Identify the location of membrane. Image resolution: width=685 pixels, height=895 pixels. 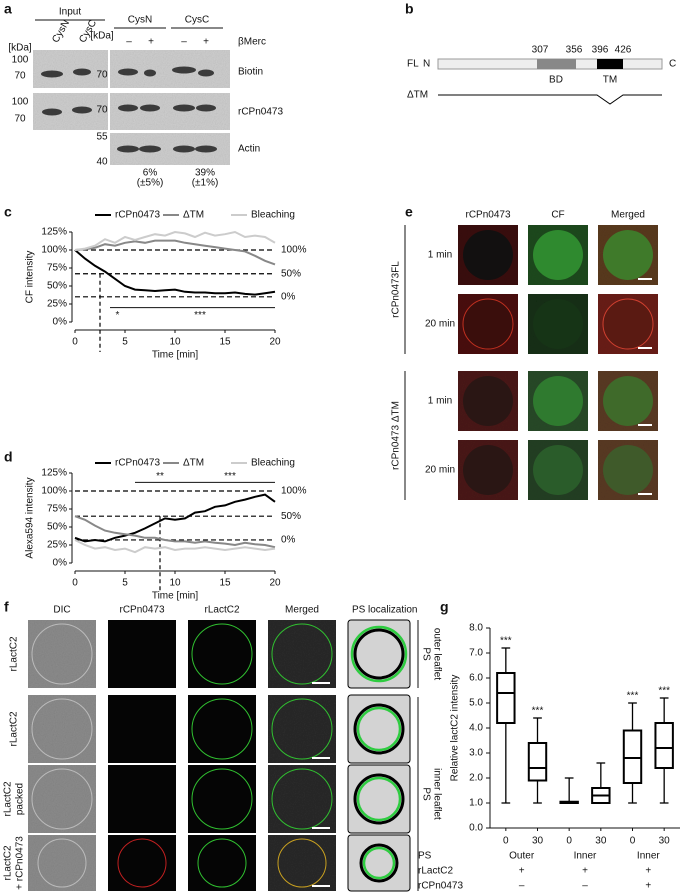
(379, 729).